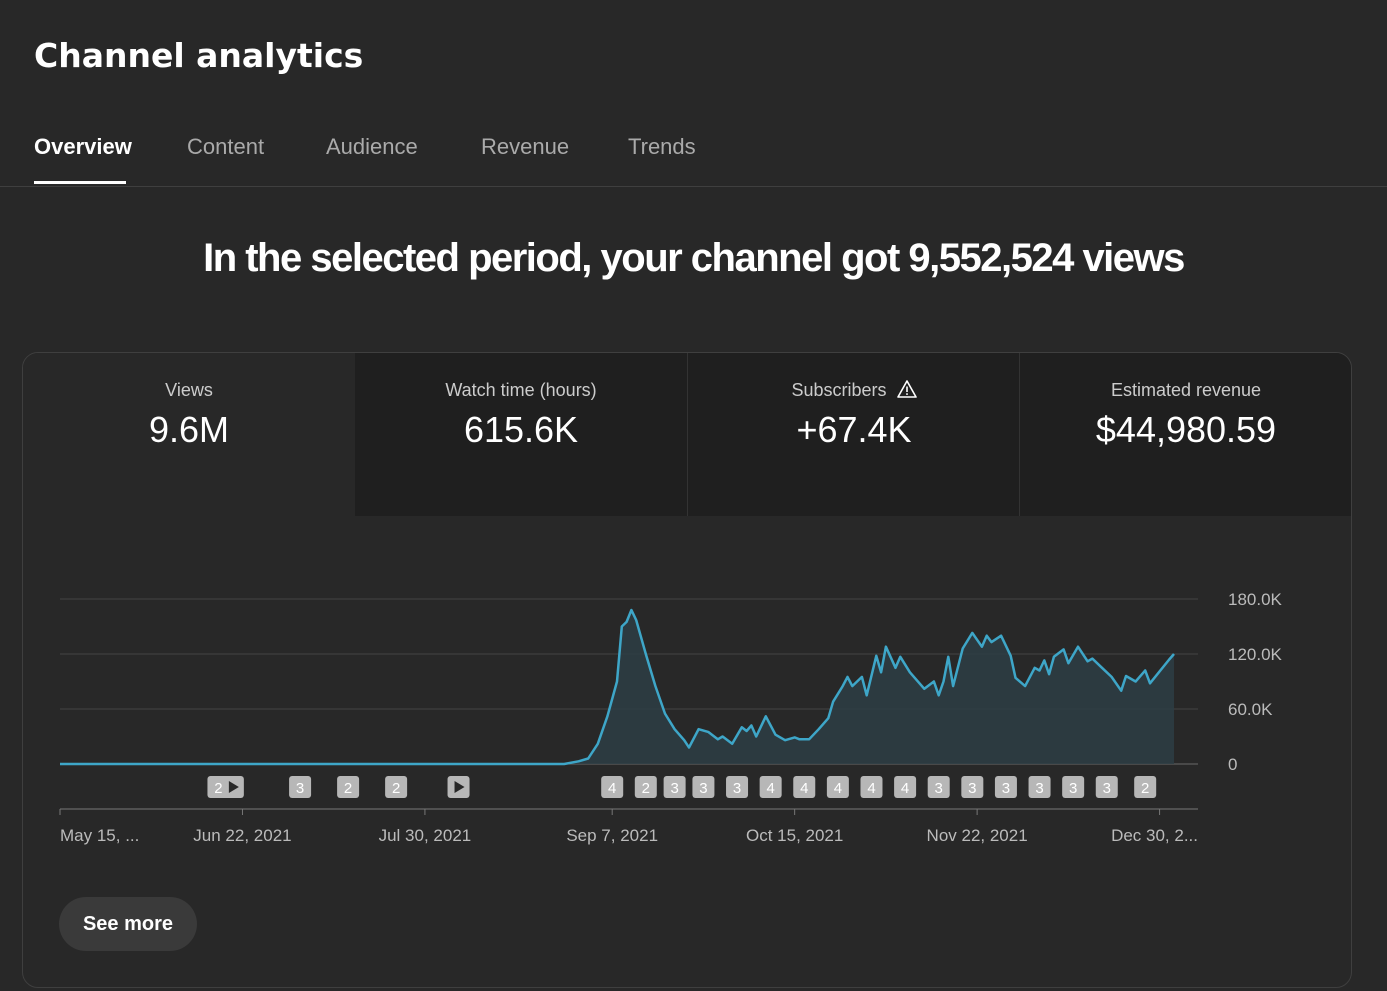 The height and width of the screenshot is (991, 1387). What do you see at coordinates (662, 146) in the screenshot?
I see `tab-trends: Trends` at bounding box center [662, 146].